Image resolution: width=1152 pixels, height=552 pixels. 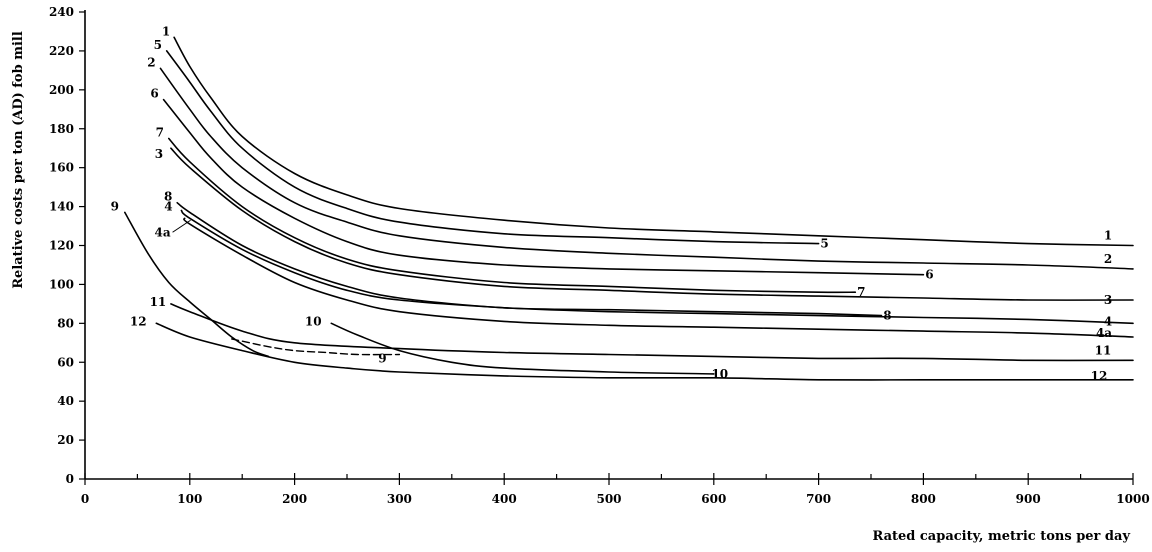 What do you see at coordinates (382, 358) in the screenshot?
I see `curve-end-label: 9` at bounding box center [382, 358].